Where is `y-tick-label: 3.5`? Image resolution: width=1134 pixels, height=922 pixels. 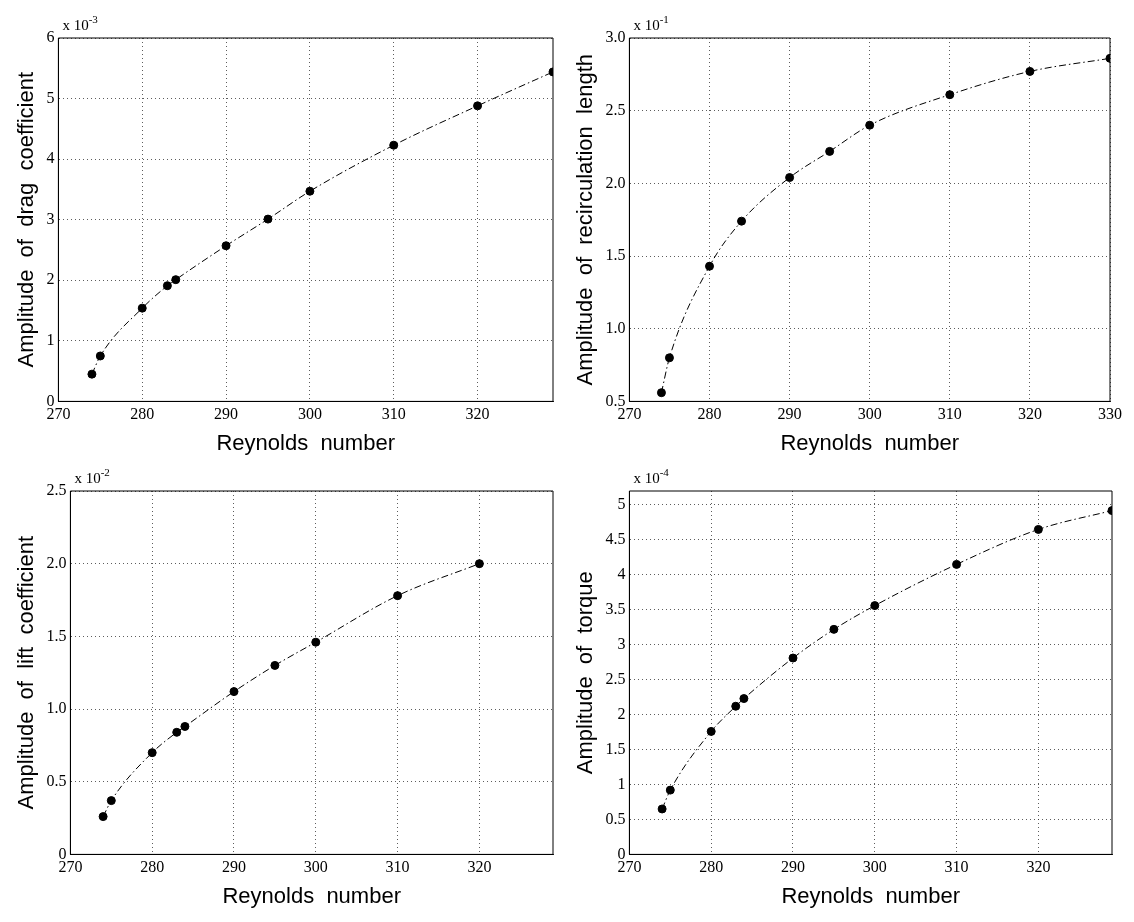 y-tick-label: 3.5 is located at coordinates (615, 609).